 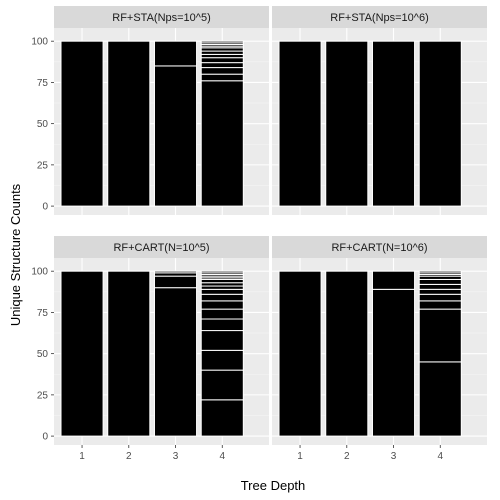 What do you see at coordinates (15, 254) in the screenshot?
I see `y-axis-title: Unique Structure Counts` at bounding box center [15, 254].